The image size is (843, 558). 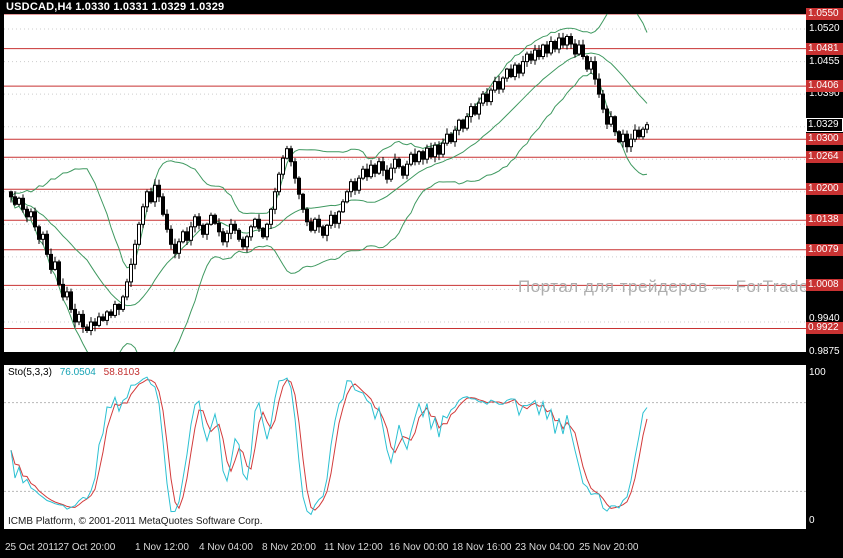 What do you see at coordinates (545, 547) in the screenshot?
I see `time-label: 23 Nov 04:00` at bounding box center [545, 547].